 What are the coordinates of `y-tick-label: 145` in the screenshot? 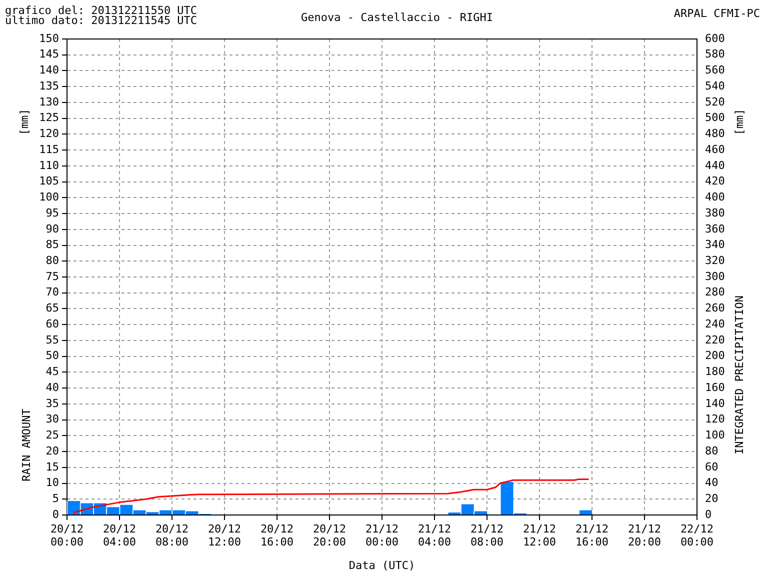 It's located at (49, 54).